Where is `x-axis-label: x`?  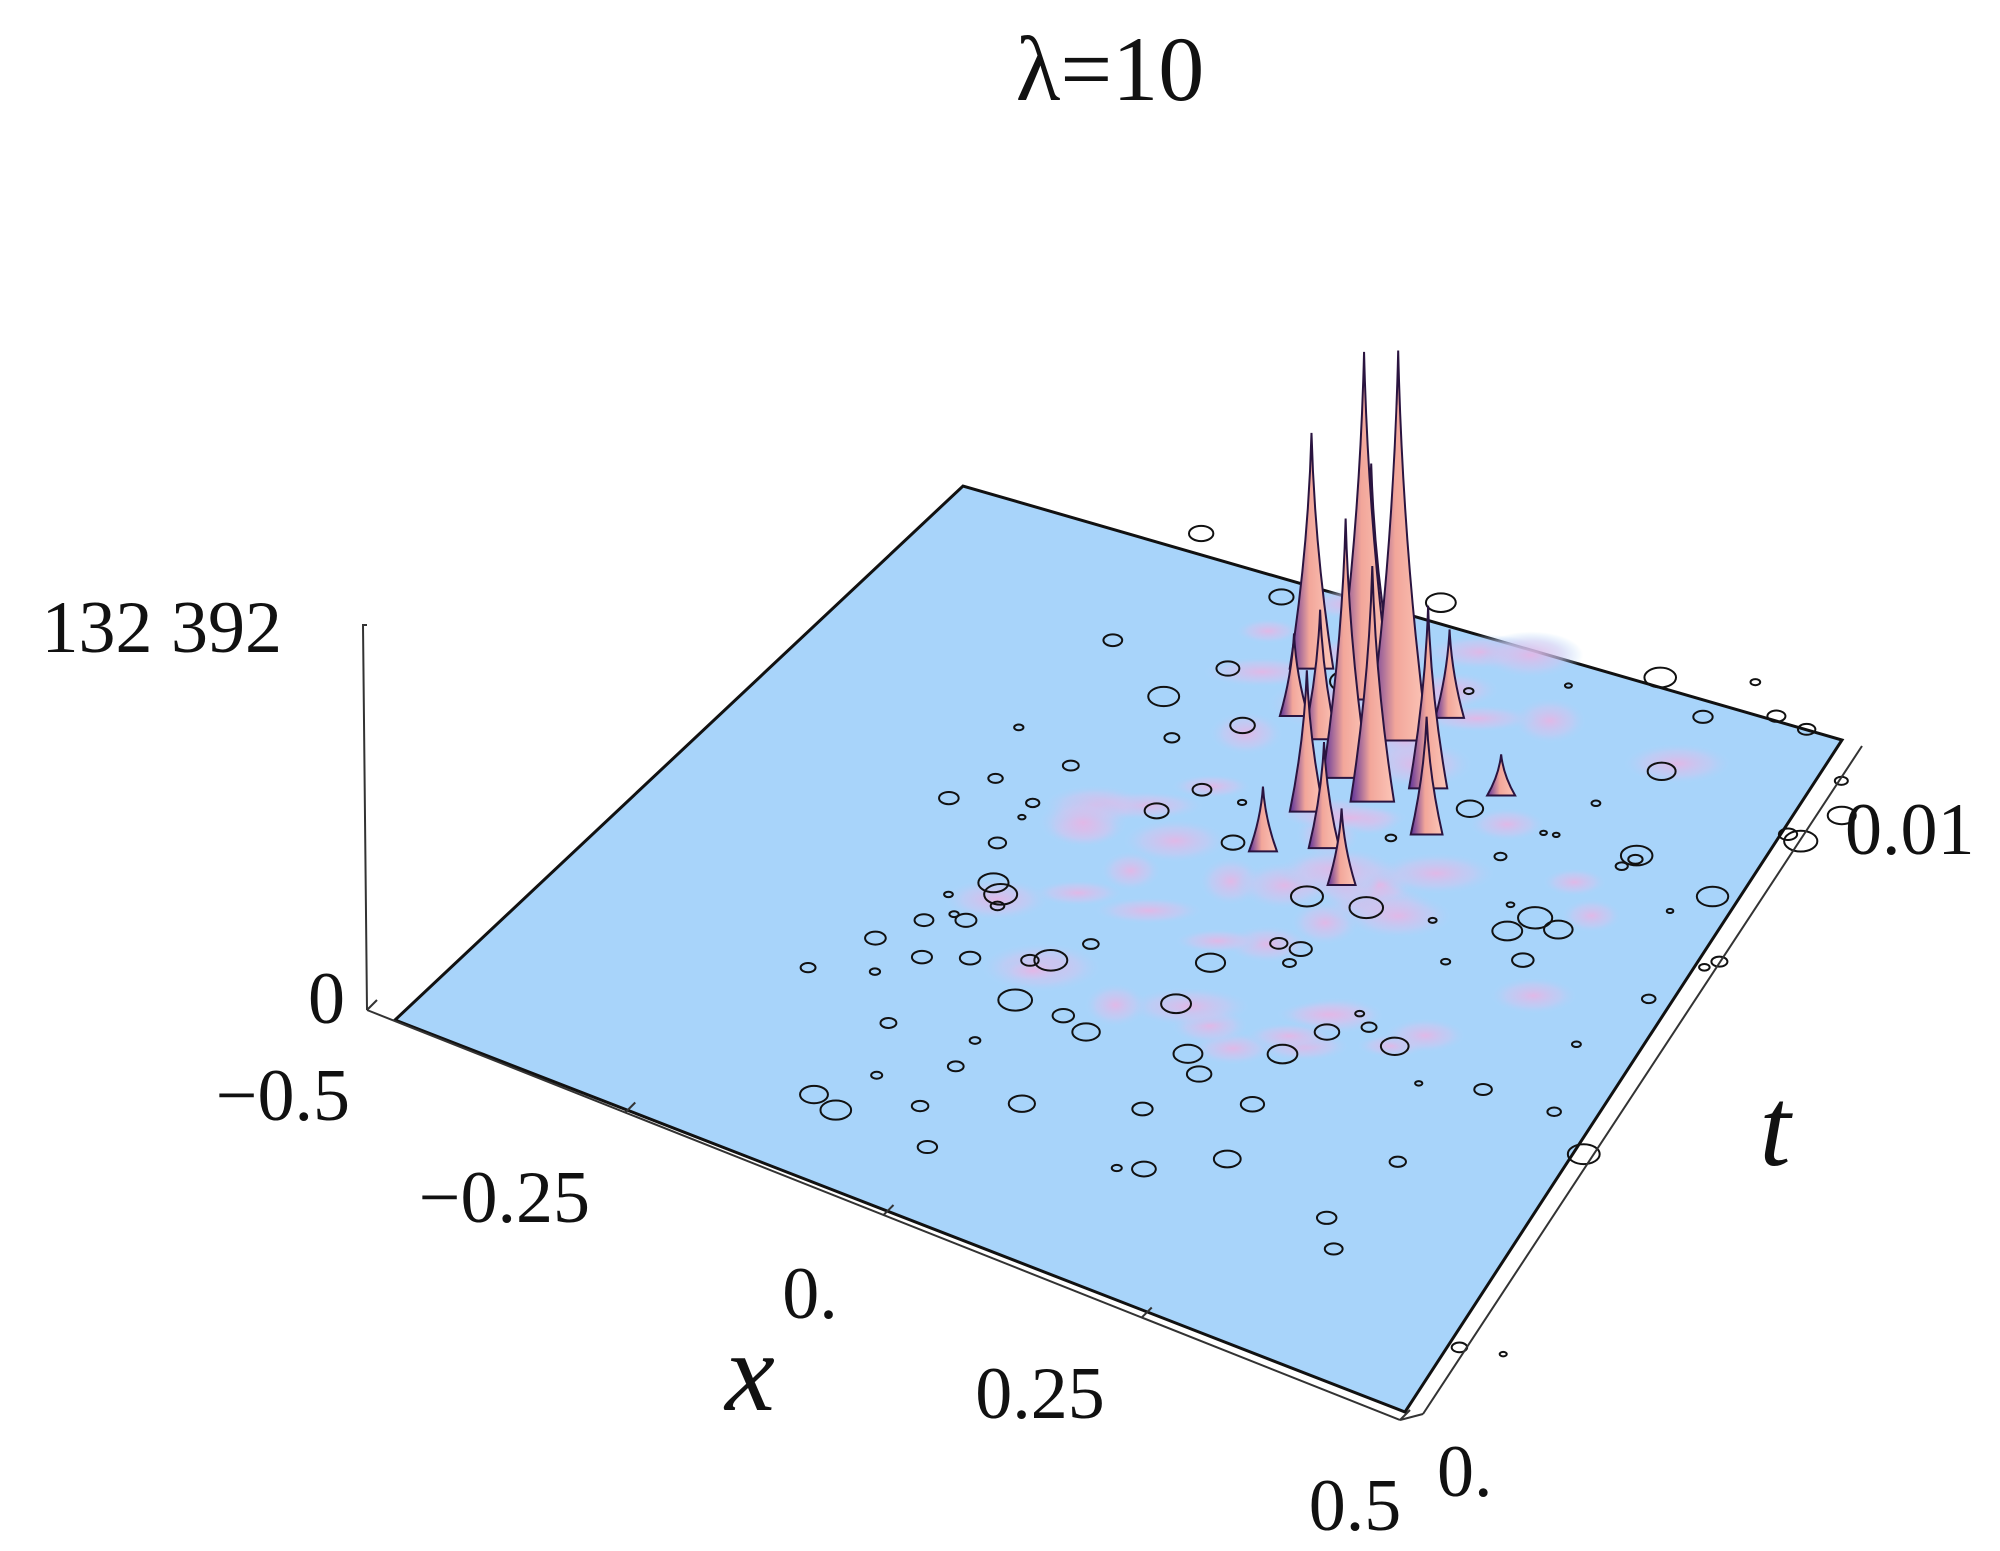 x-axis-label: x is located at coordinates (749, 1373).